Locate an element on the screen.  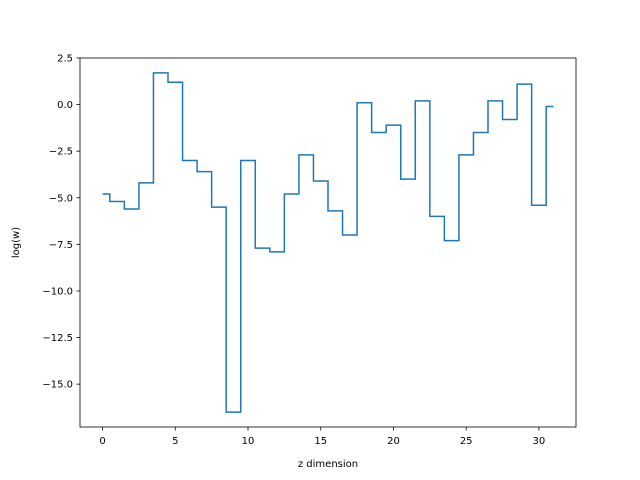
x-axis: 0 5 10 15 20 25 30 is located at coordinates (322, 437).